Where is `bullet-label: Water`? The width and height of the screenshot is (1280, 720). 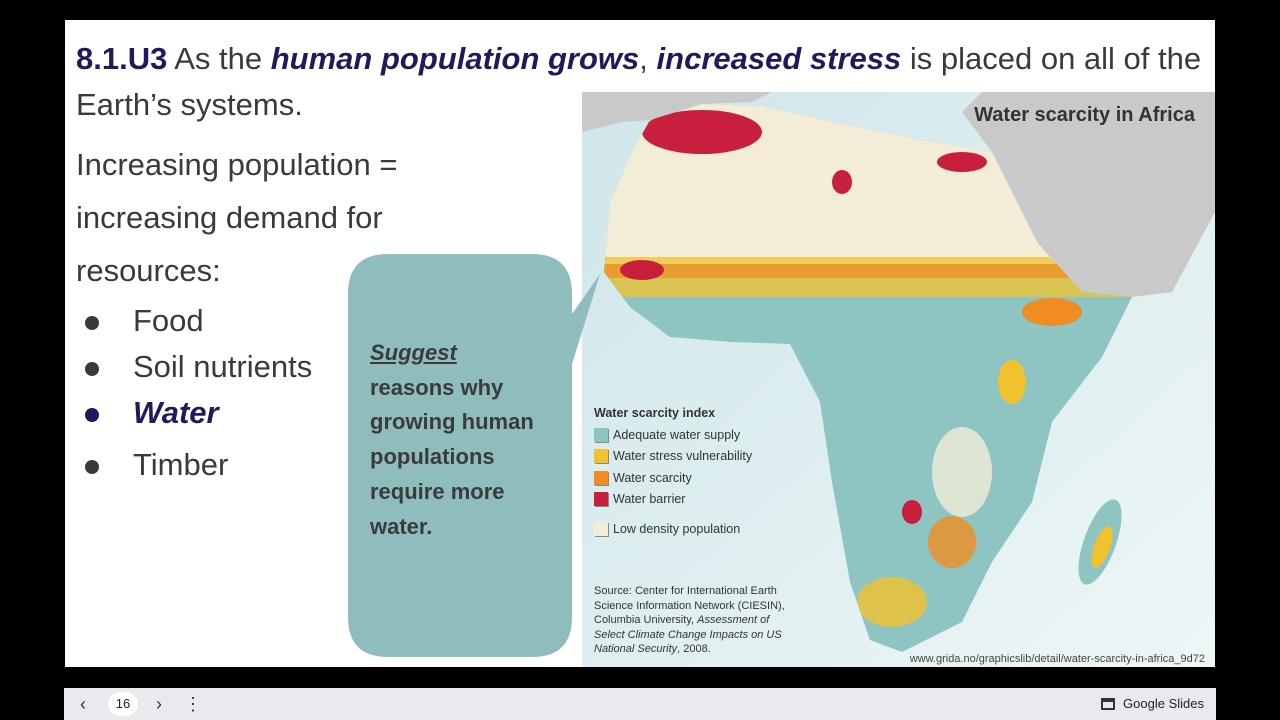 bullet-label: Water is located at coordinates (176, 412).